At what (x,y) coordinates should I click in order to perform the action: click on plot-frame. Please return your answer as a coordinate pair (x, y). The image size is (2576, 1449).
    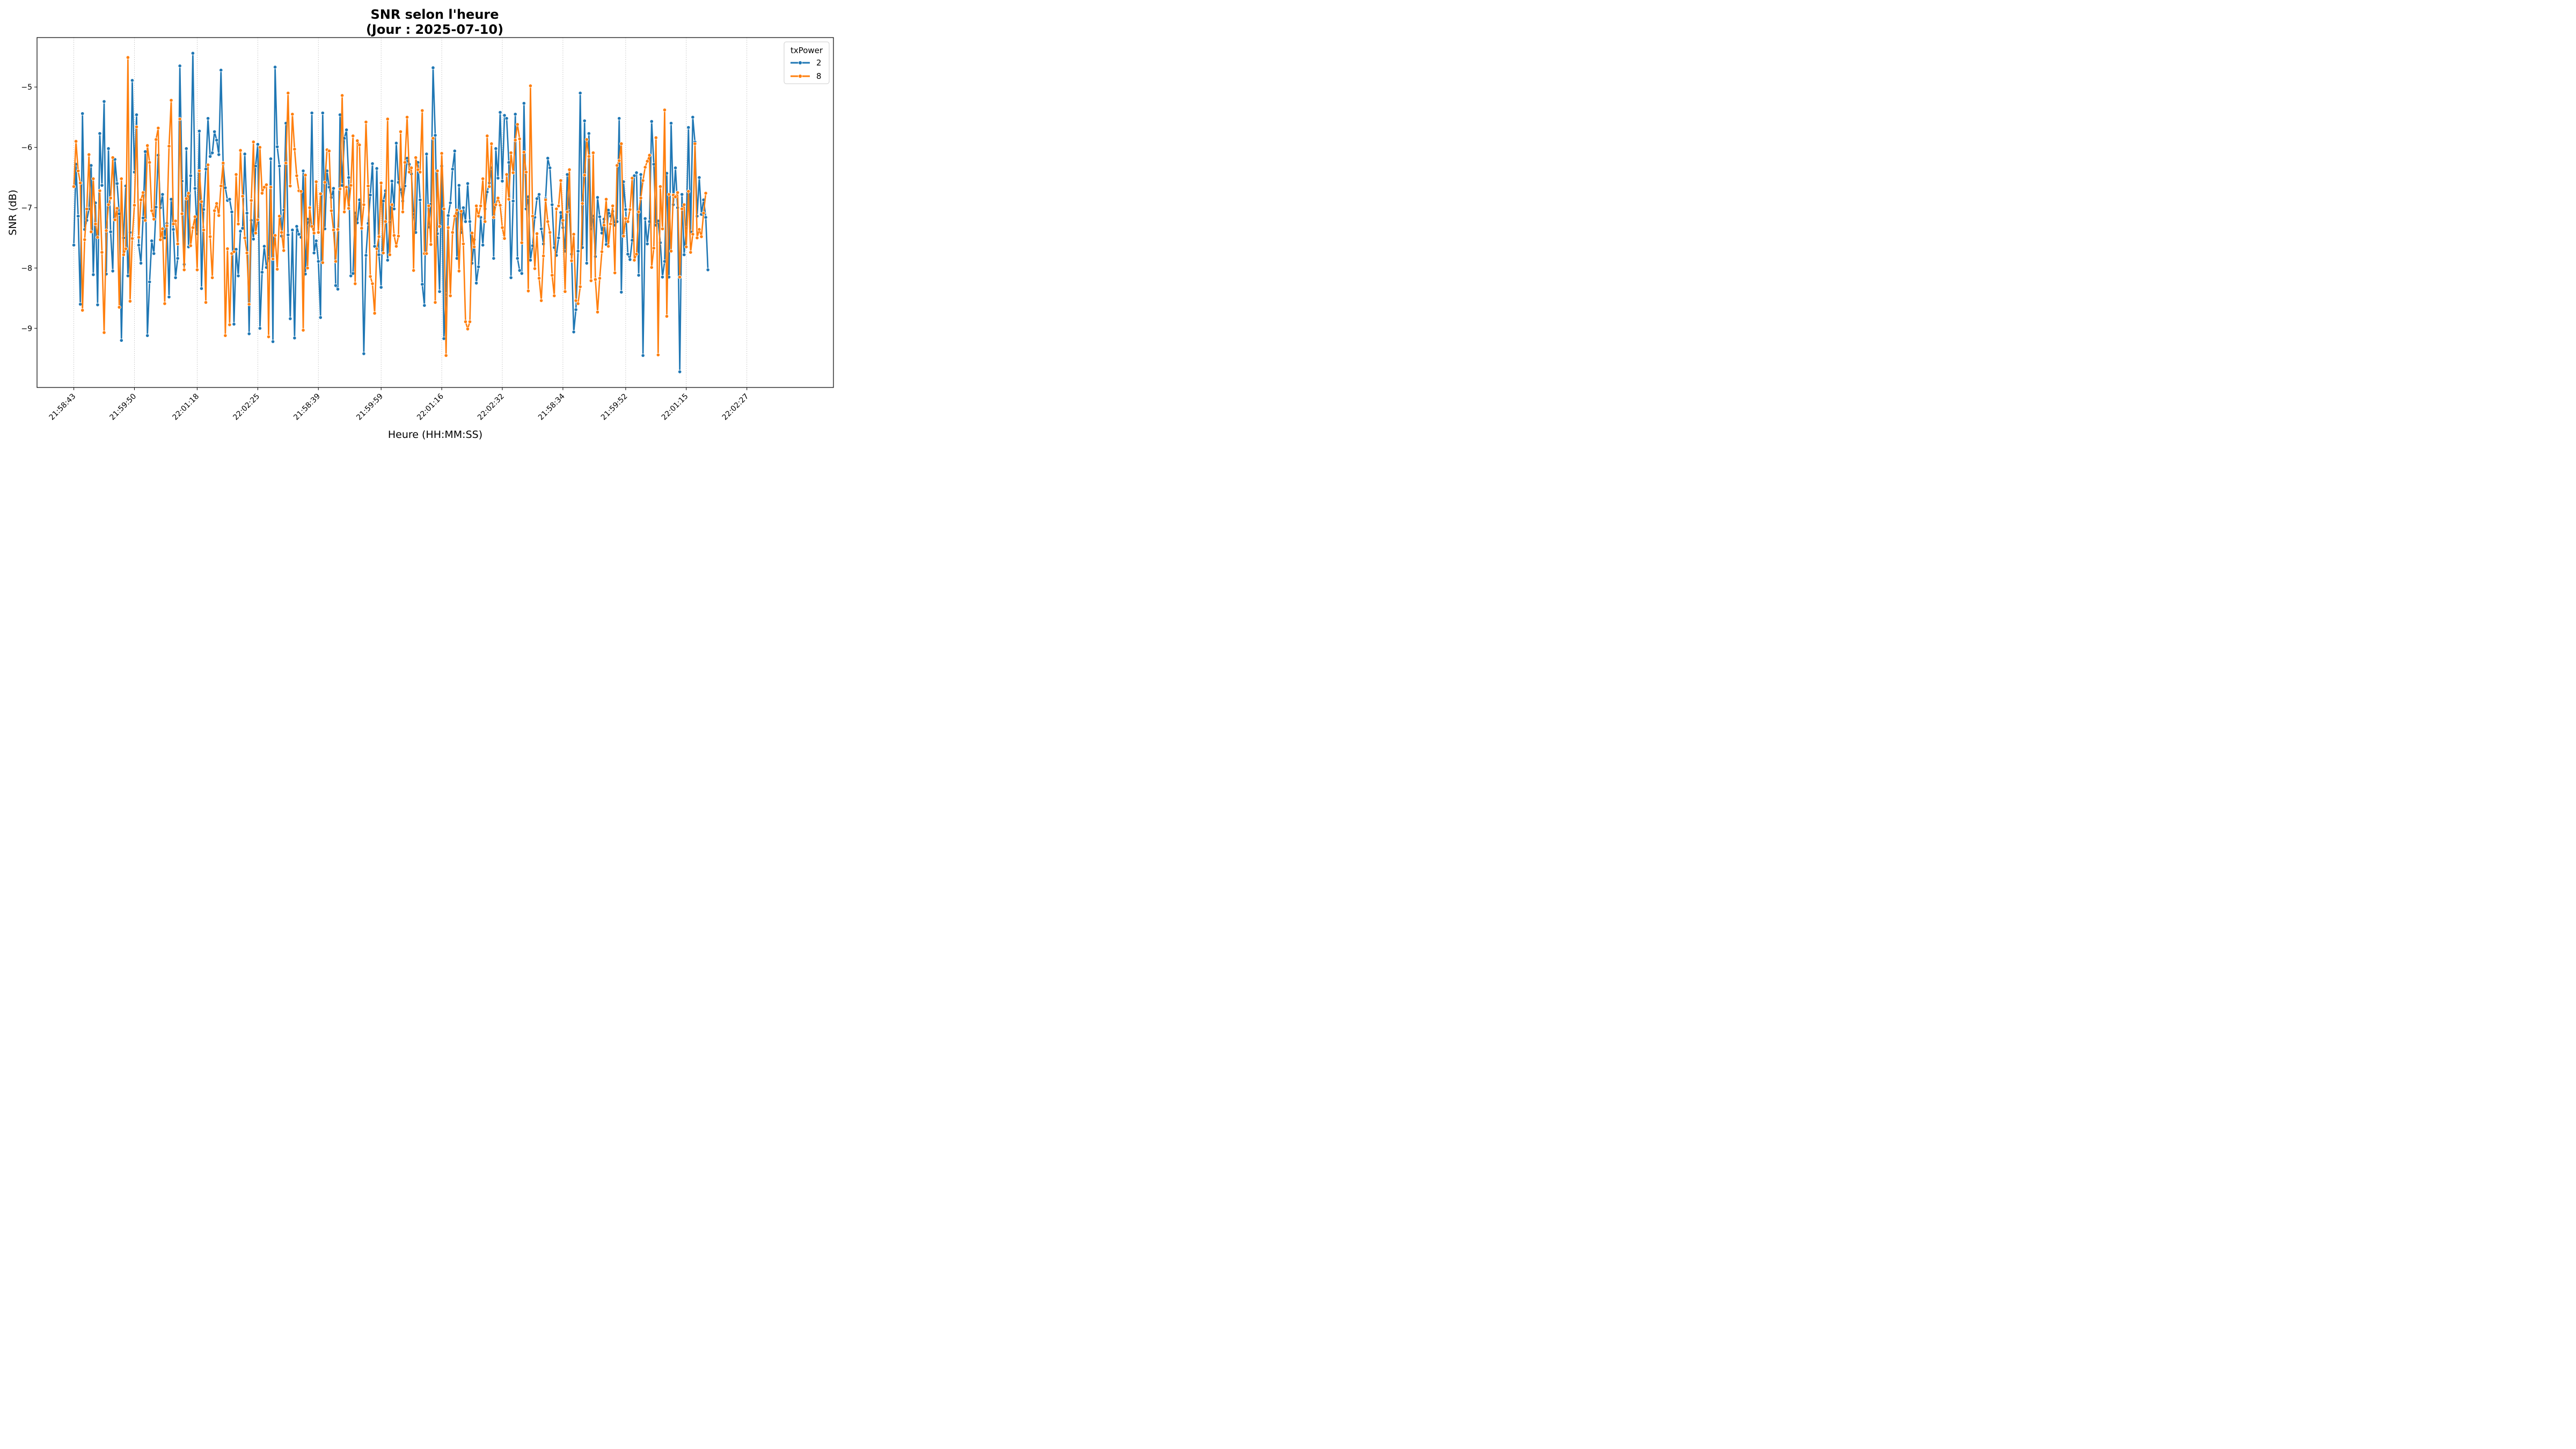
    Looking at the image, I should click on (435, 212).